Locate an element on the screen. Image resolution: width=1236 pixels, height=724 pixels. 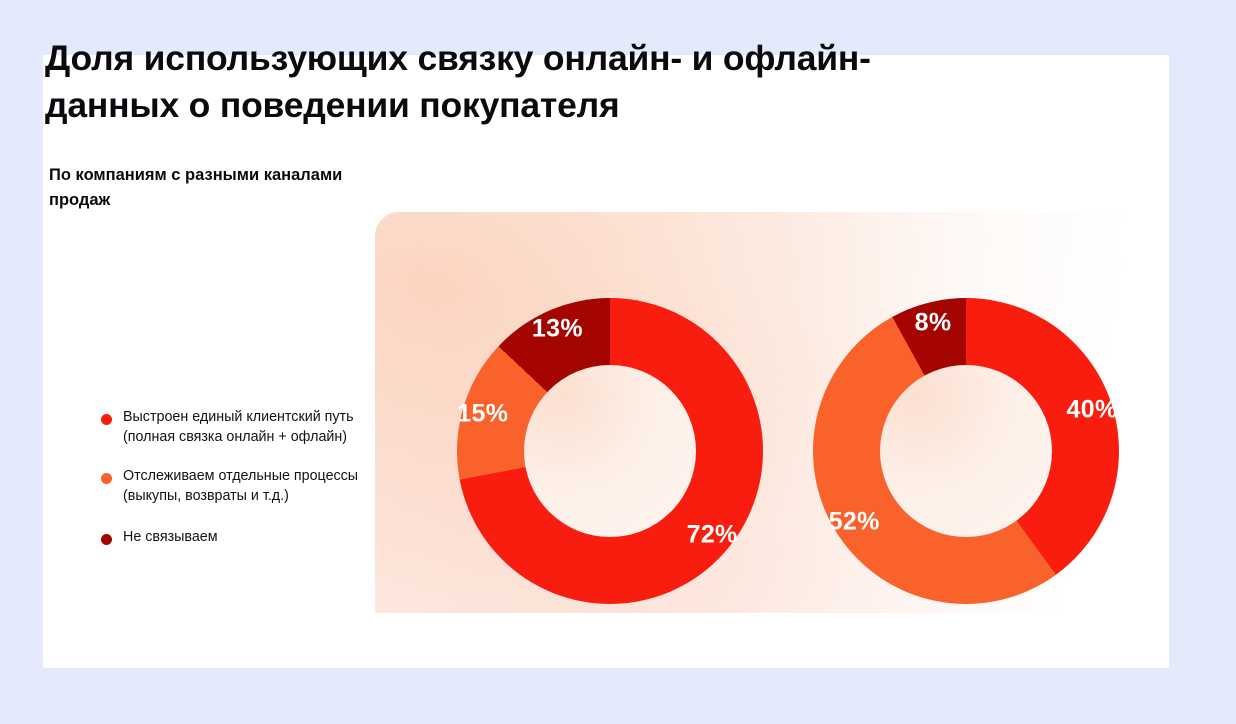
slice-label-not-linked: 8% is located at coordinates (933, 322).